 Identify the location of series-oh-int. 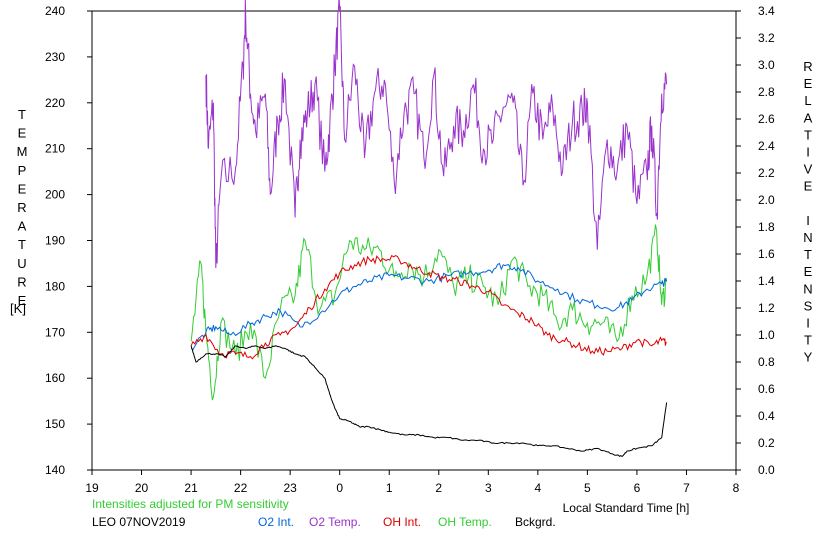
(428, 307).